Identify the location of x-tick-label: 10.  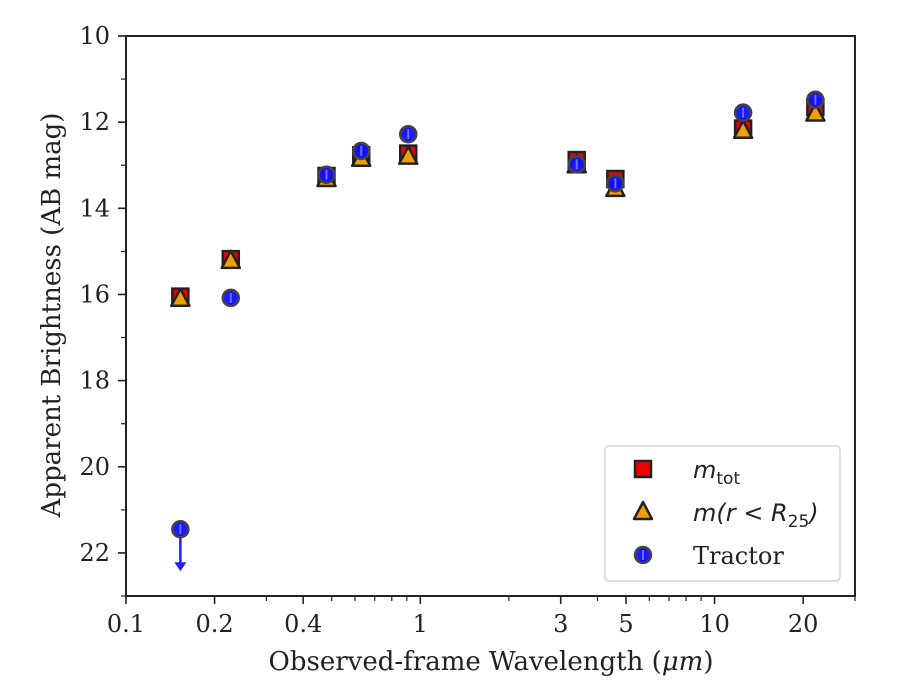
(714, 624).